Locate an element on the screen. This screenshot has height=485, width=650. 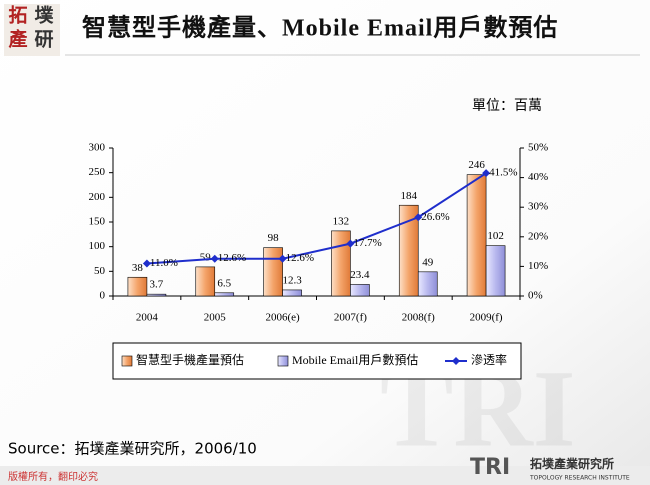
line-label: 11.0% is located at coordinates (164, 263).